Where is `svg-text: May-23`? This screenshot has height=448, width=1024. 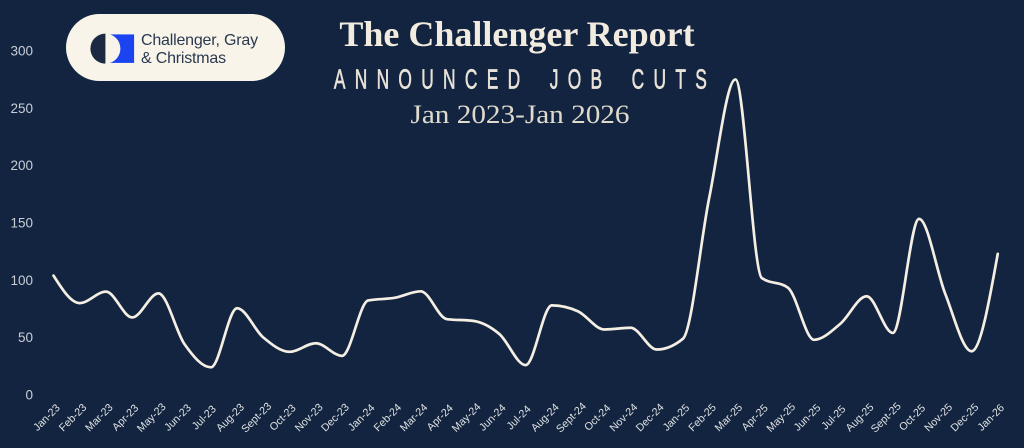 svg-text: May-23 is located at coordinates (152, 418).